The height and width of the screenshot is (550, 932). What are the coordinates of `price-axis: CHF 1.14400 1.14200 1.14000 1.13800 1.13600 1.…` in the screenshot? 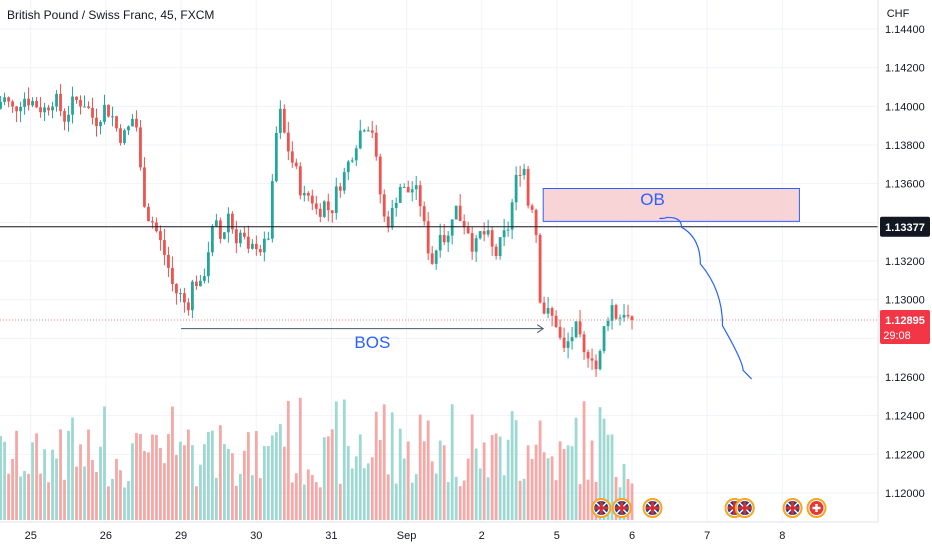 It's located at (903, 261).